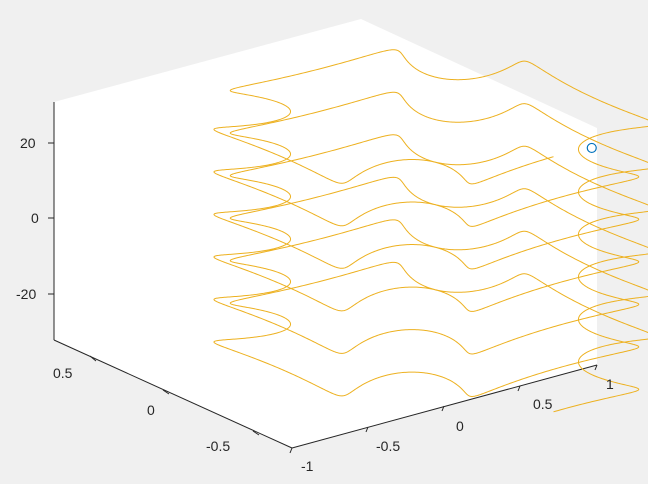 The height and width of the screenshot is (484, 648). What do you see at coordinates (156, 404) in the screenshot?
I see `y-ticks: 0.5 0 -0.5` at bounding box center [156, 404].